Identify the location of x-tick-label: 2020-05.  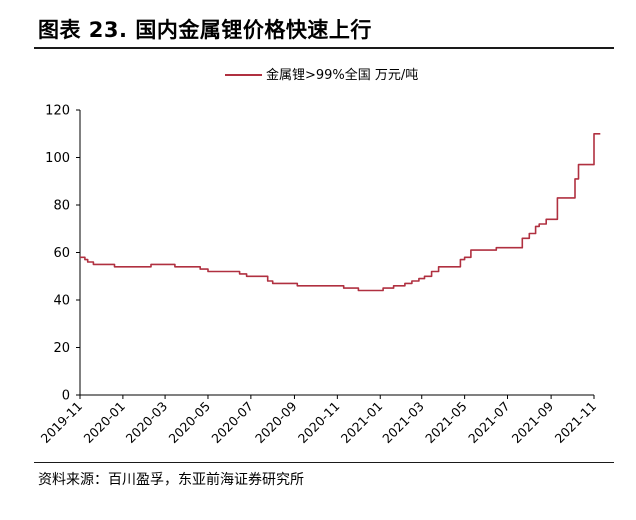
(190, 423).